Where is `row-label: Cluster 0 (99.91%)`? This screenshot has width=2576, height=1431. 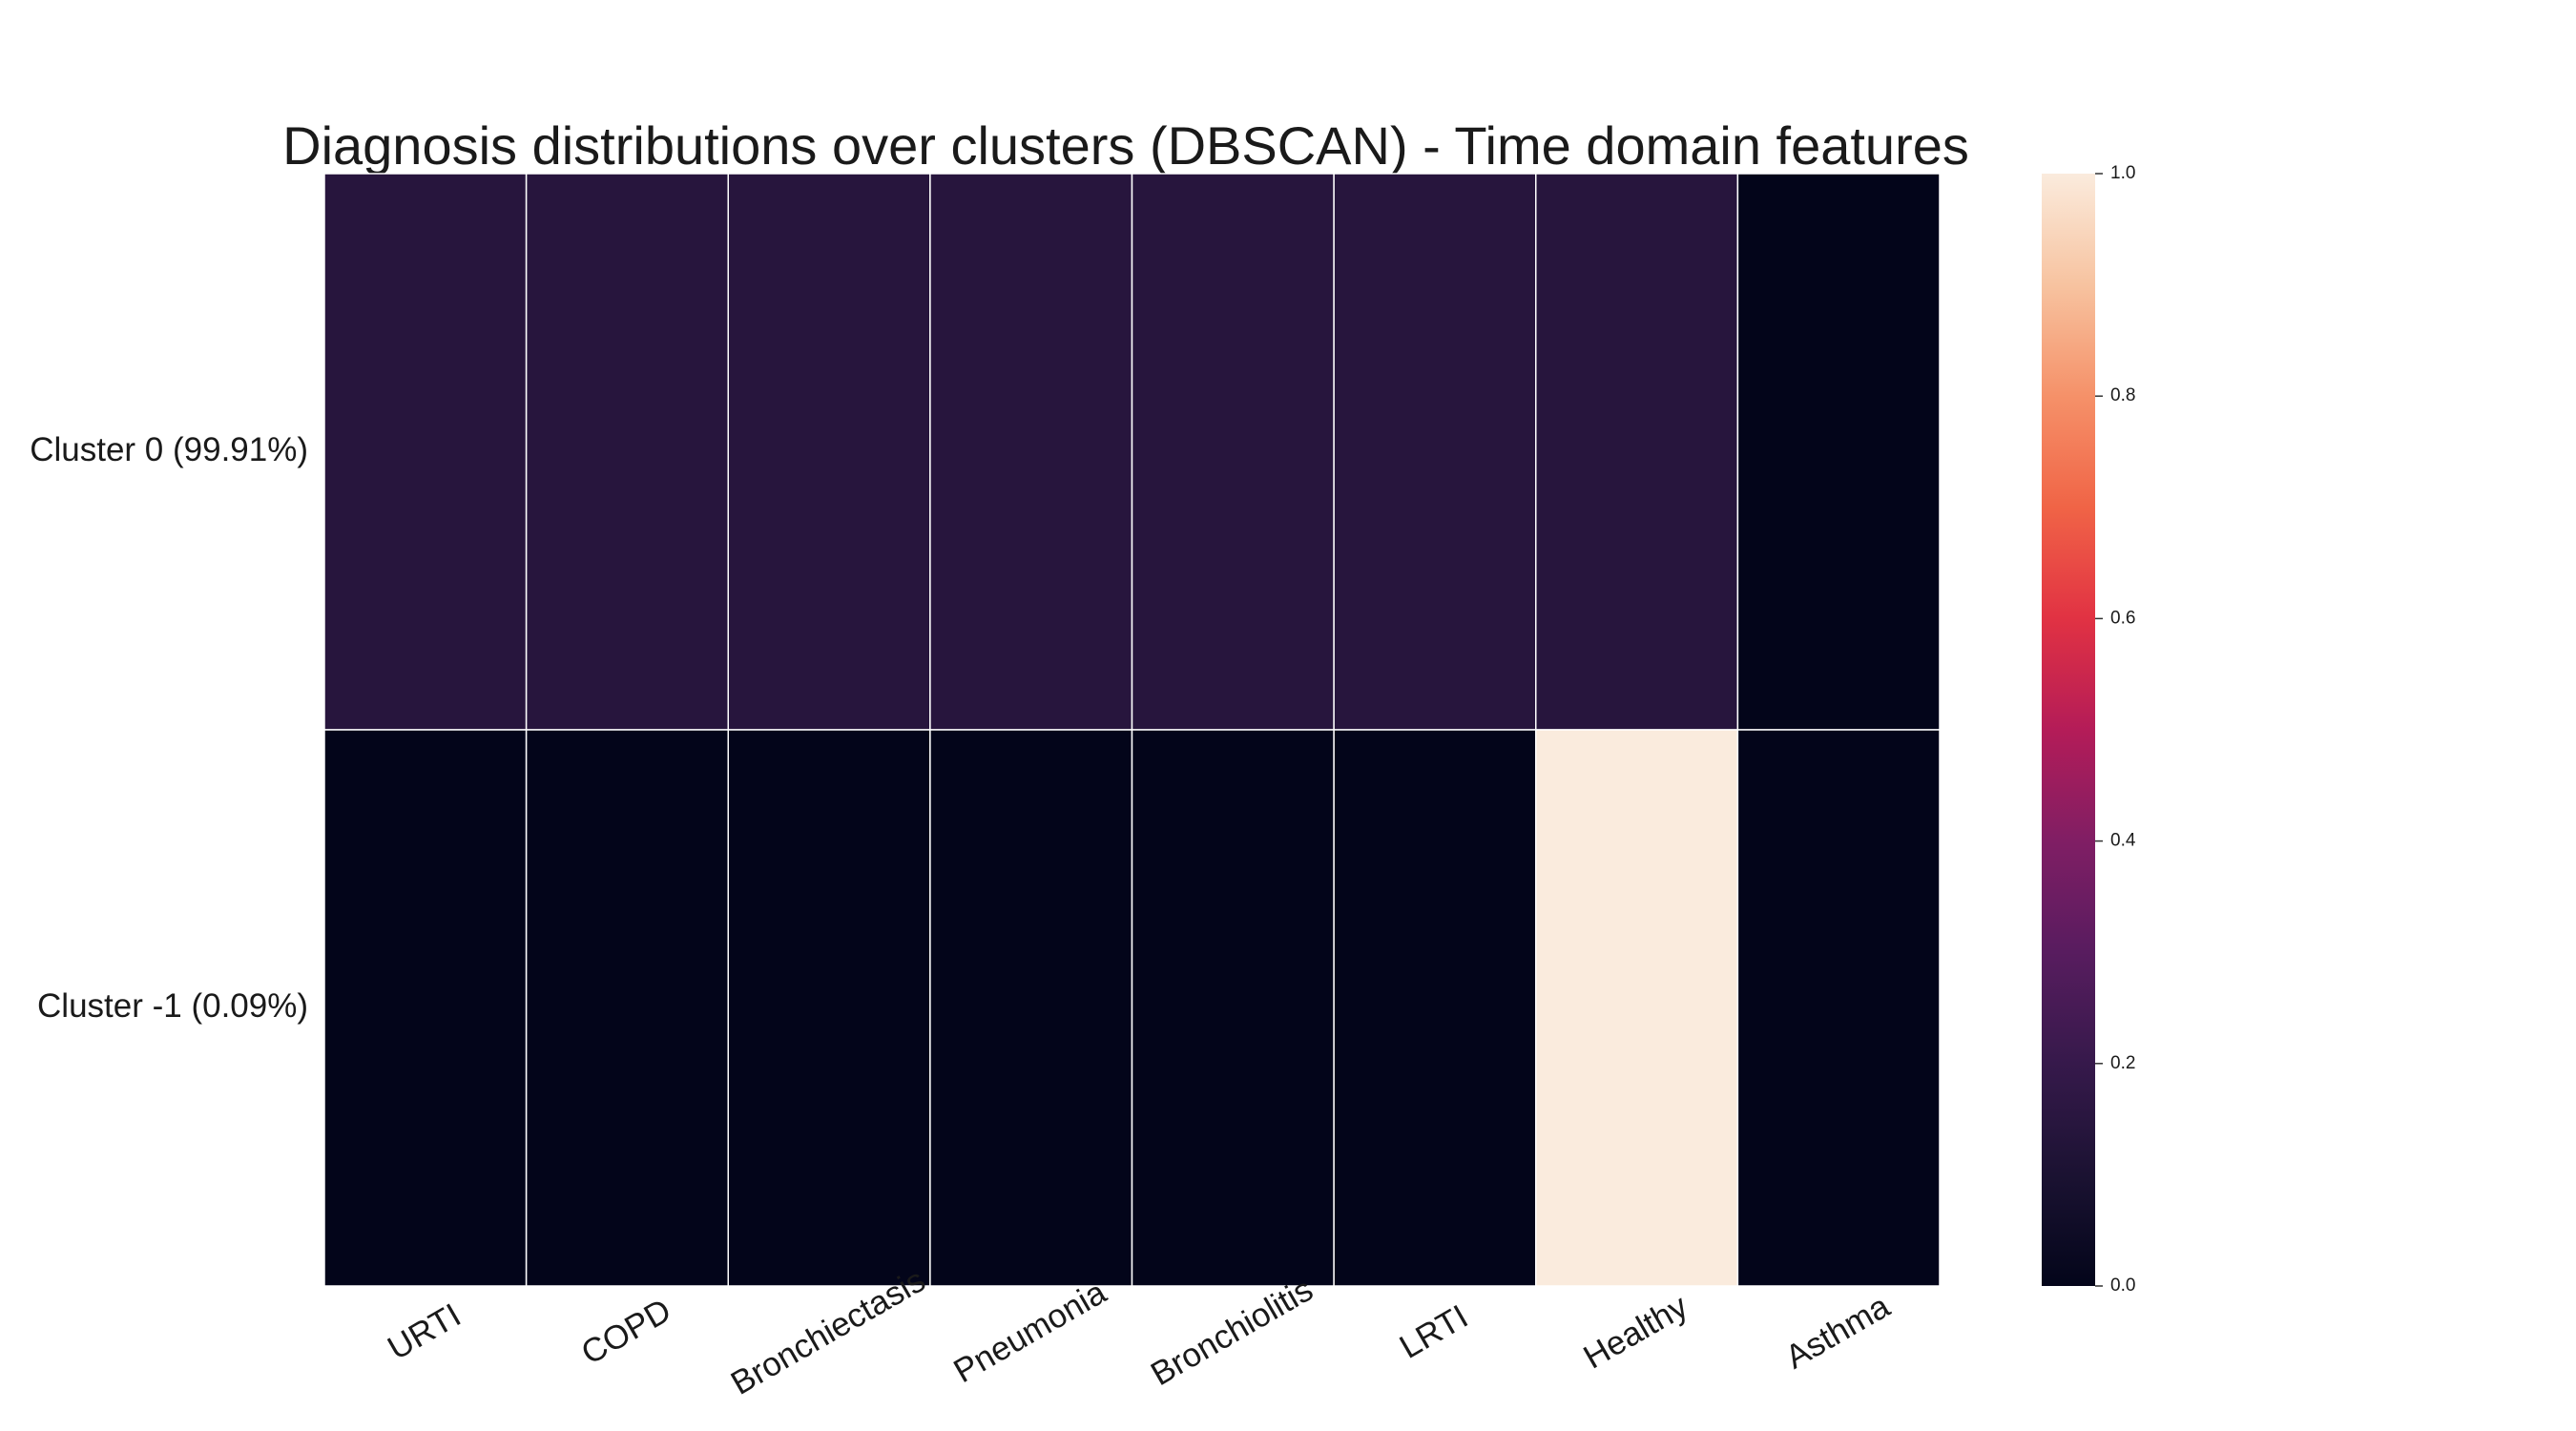
row-label: Cluster 0 (99.91%) is located at coordinates (169, 449).